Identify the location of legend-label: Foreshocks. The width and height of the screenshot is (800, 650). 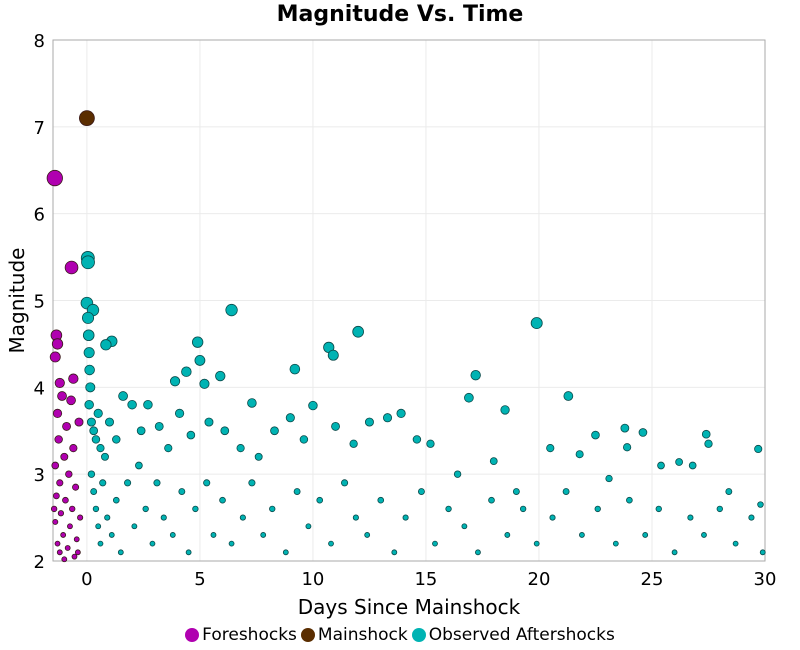
(249, 635).